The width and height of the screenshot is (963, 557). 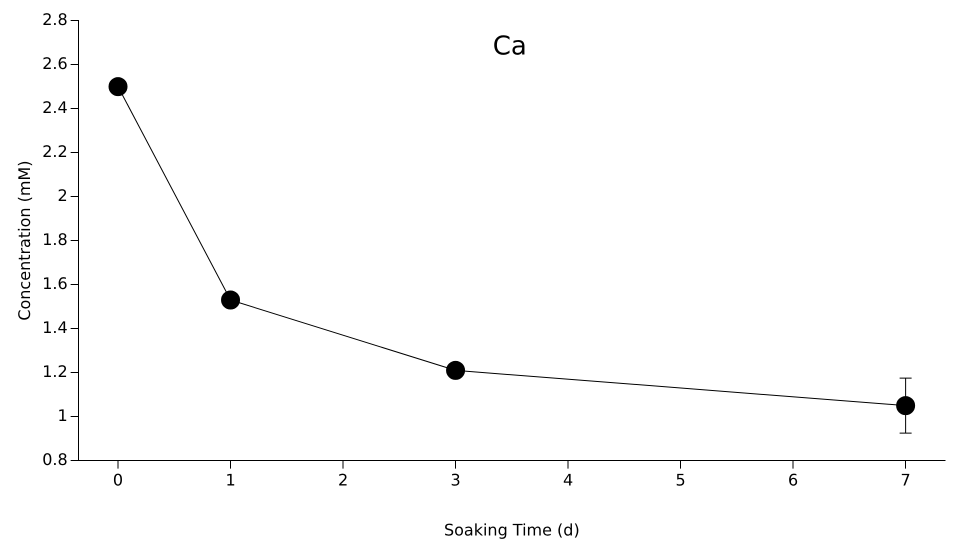 I want to click on y-tick-label: 1.2, so click(x=55, y=371).